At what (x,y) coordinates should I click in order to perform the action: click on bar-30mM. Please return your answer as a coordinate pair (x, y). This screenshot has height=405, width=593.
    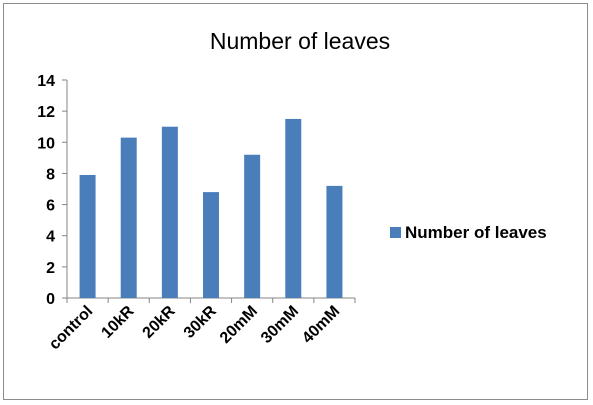
    Looking at the image, I should click on (293, 208).